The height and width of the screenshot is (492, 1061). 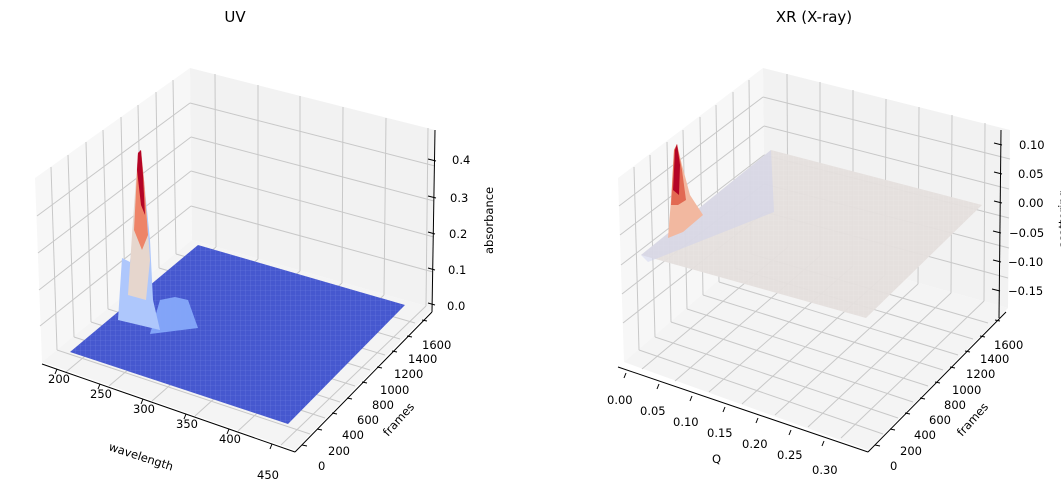 What do you see at coordinates (1026, 233) in the screenshot?
I see `xr-z-tick-label: −0.05` at bounding box center [1026, 233].